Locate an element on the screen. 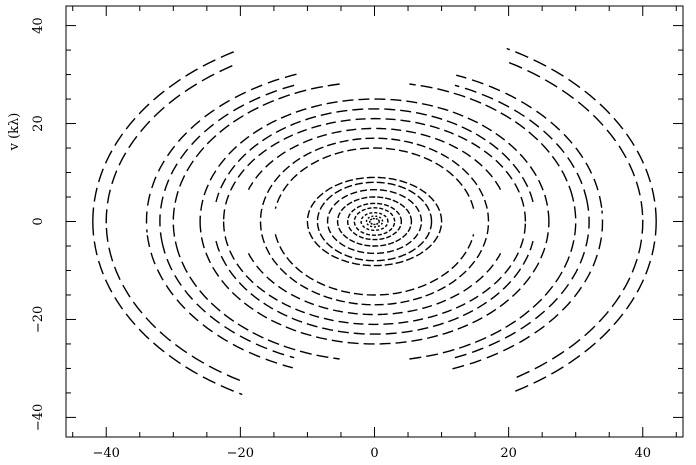 This screenshot has width=696, height=465. x-tick-label: 40 is located at coordinates (642, 453).